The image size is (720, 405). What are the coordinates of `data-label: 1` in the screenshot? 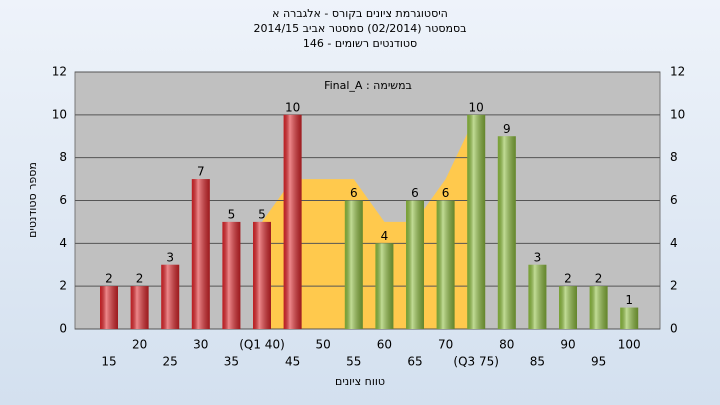 It's located at (629, 300).